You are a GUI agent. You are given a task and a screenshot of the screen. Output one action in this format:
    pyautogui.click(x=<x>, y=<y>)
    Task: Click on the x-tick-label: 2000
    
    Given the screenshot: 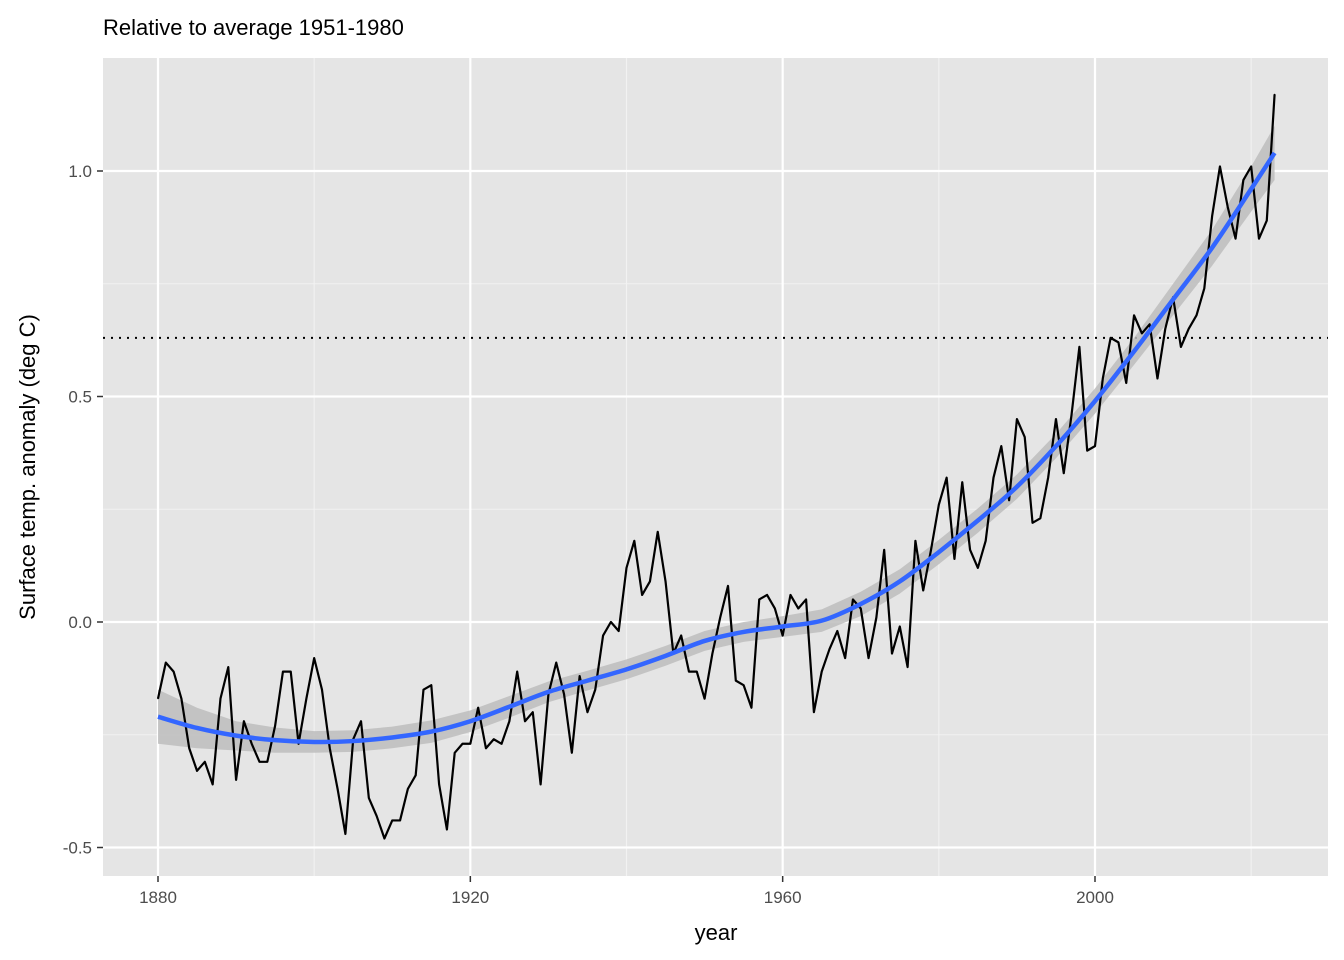 What is the action you would take?
    pyautogui.click(x=1095, y=897)
    